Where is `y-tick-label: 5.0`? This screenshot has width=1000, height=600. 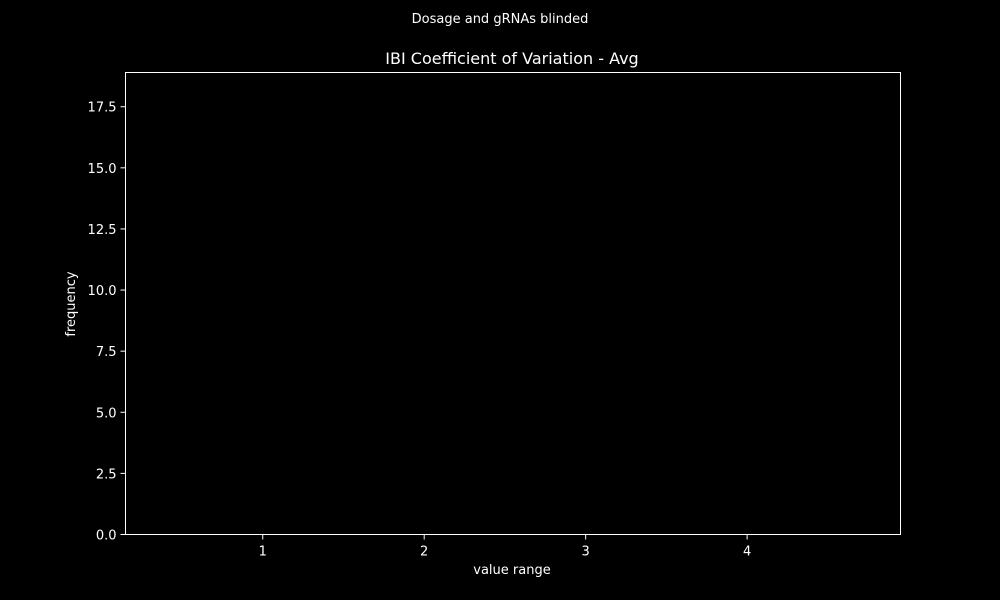 y-tick-label: 5.0 is located at coordinates (106, 413).